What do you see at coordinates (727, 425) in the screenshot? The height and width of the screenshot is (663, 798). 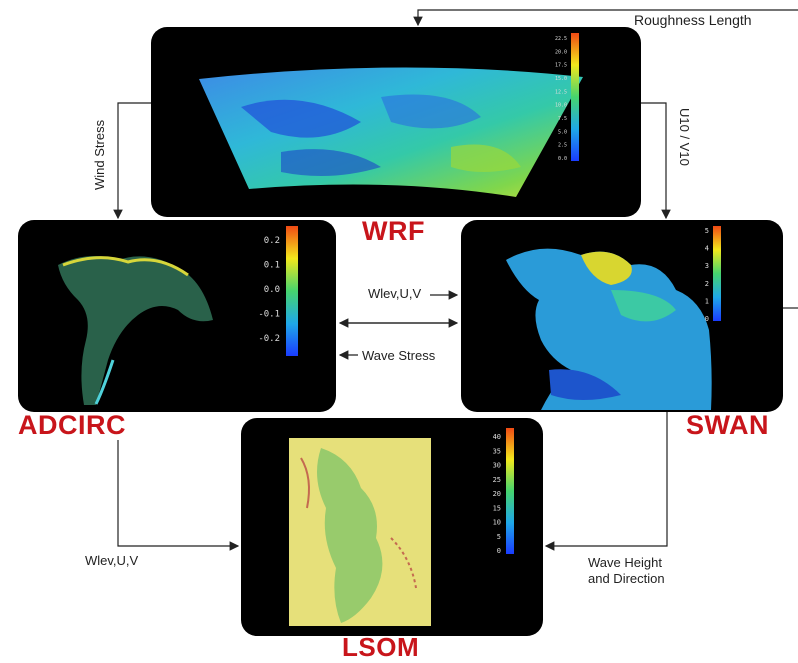 I see `swan-label: SWAN` at bounding box center [727, 425].